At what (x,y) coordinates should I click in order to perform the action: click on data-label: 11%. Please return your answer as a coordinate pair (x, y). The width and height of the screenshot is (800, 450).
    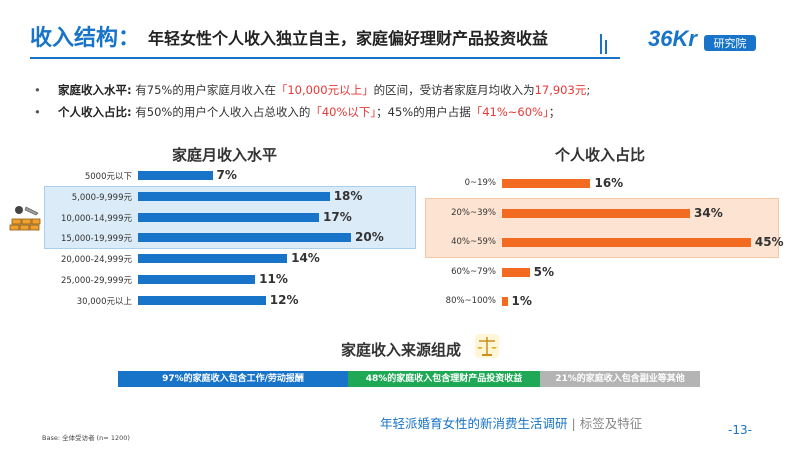
    Looking at the image, I should click on (273, 279).